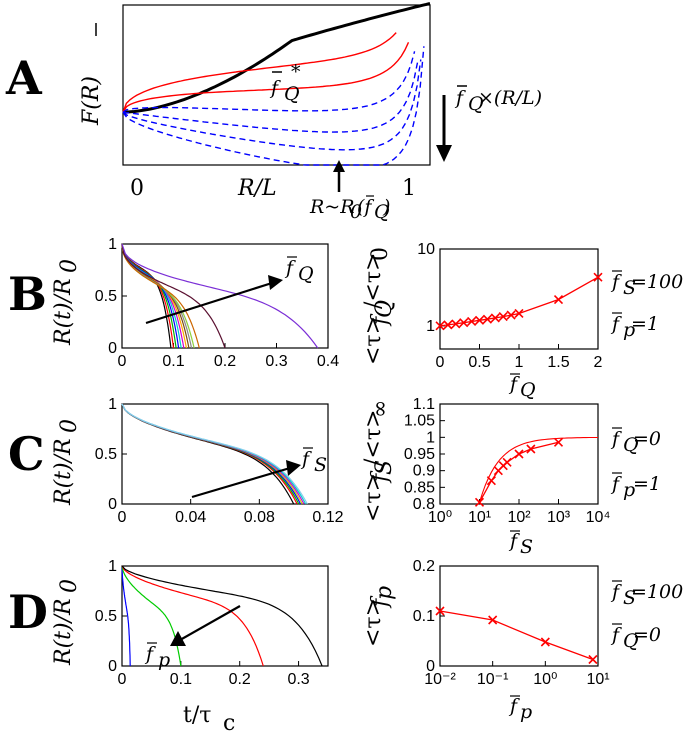  I want to click on C_left-ytick-label: 1, so click(112, 404).